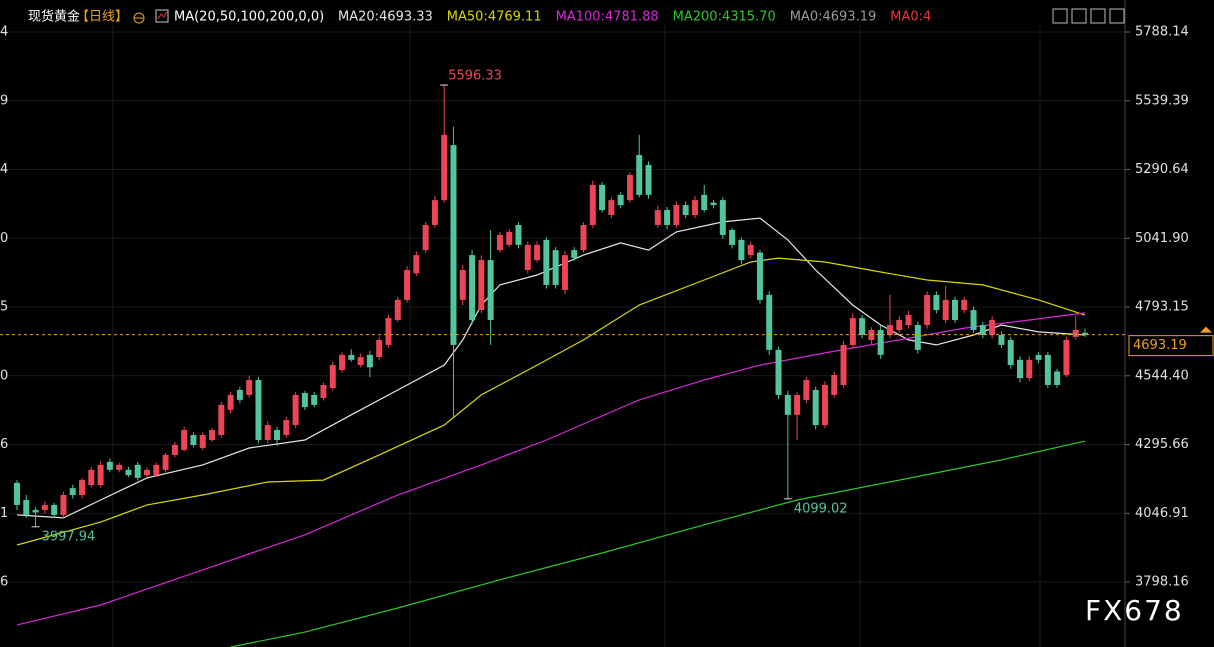 Image resolution: width=1214 pixels, height=647 pixels. I want to click on symbol: 现货黄金, so click(54, 17).